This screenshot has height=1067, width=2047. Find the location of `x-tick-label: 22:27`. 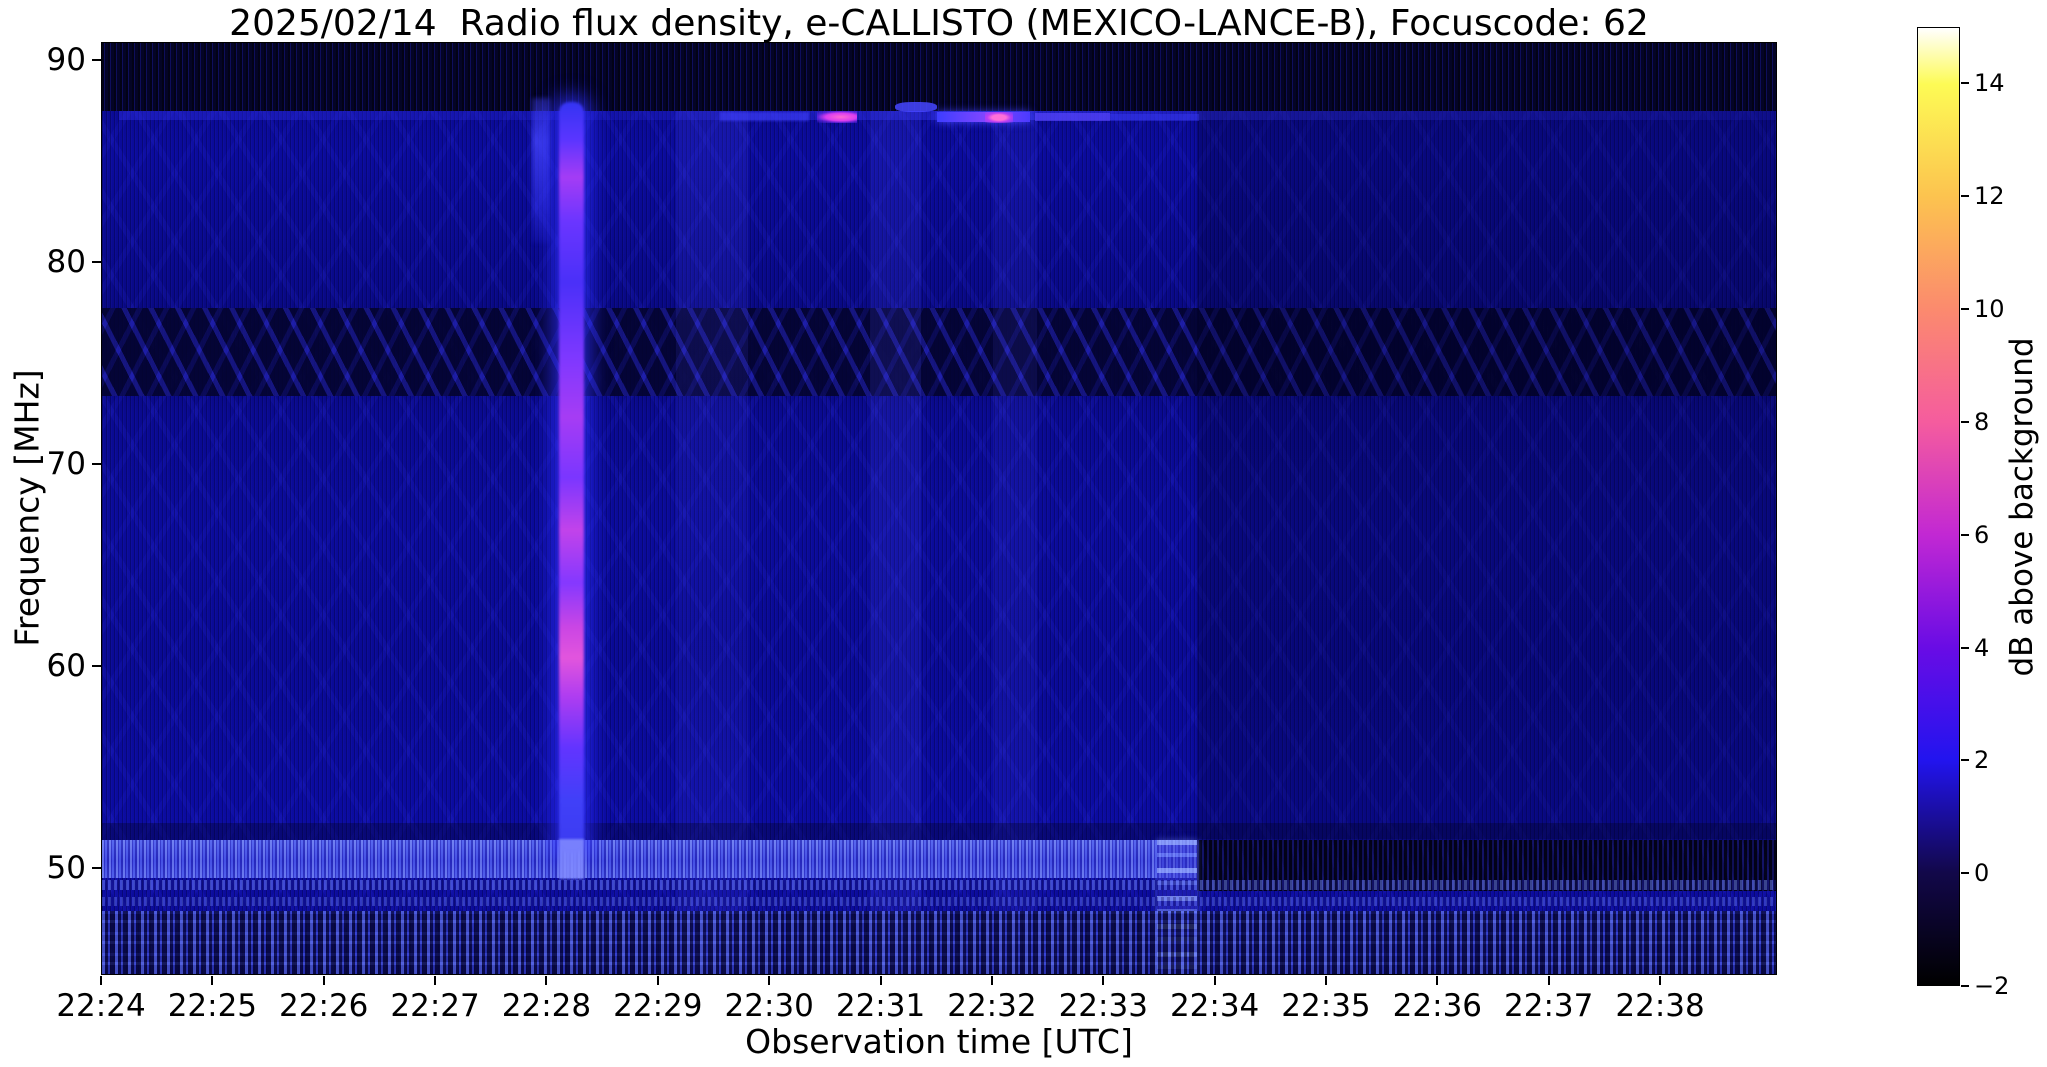

x-tick-label: 22:27 is located at coordinates (435, 1006).